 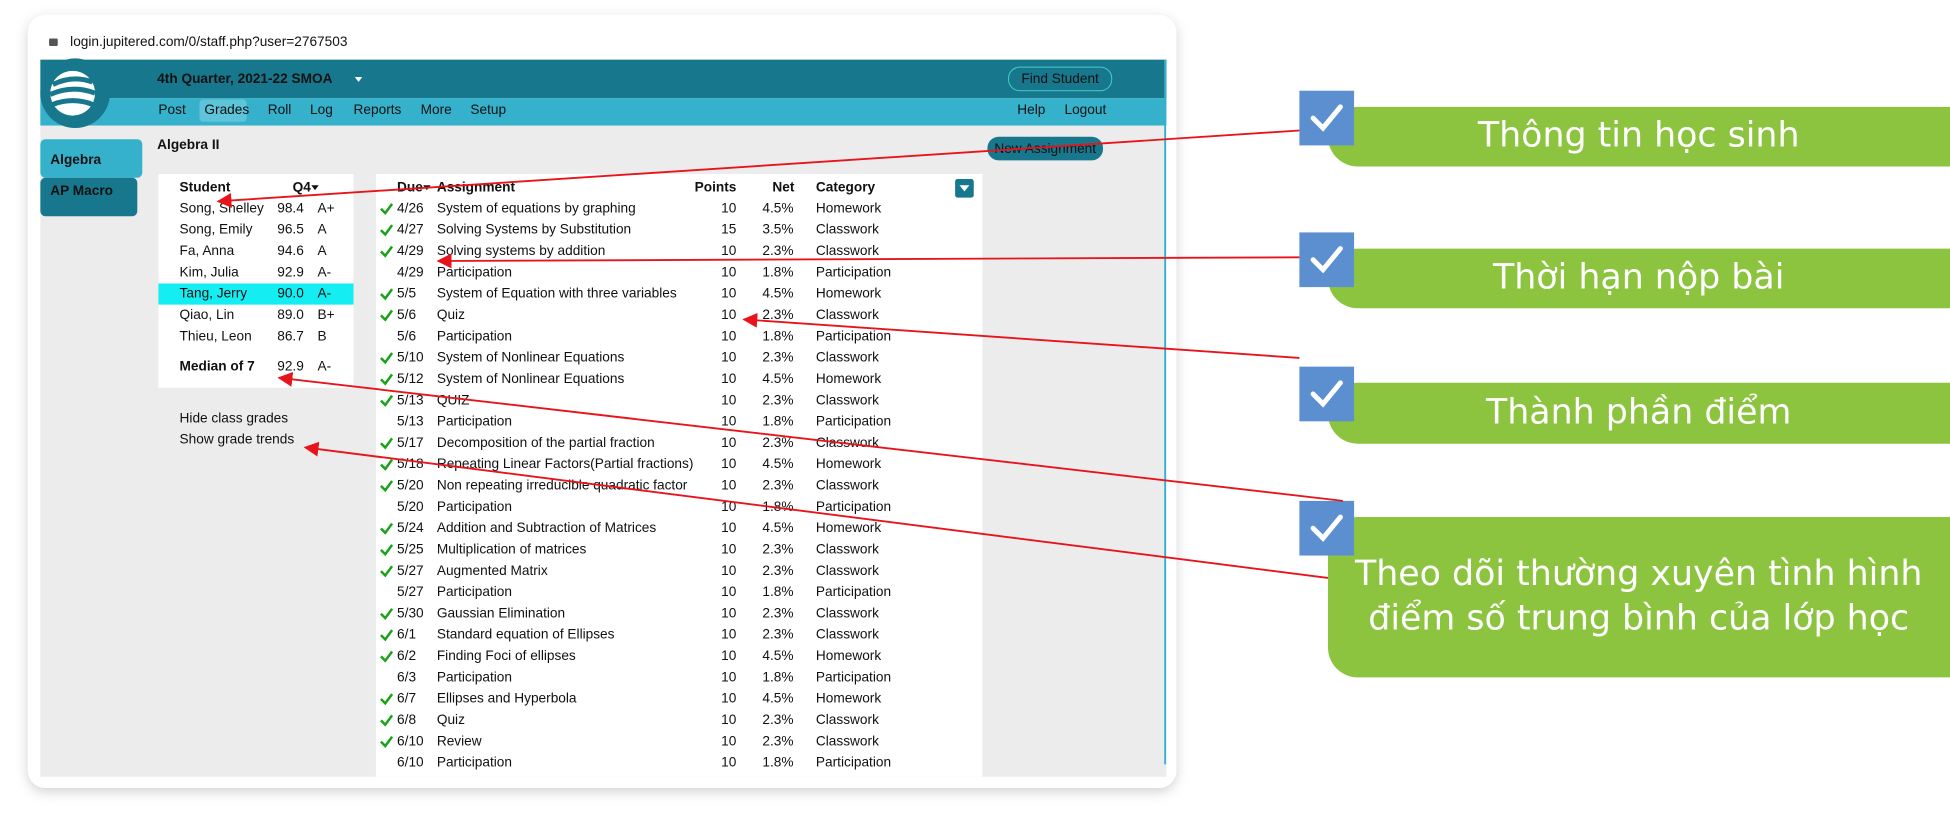 What do you see at coordinates (534, 229) in the screenshot?
I see `assignment-cell: Solving Systems by Substitution` at bounding box center [534, 229].